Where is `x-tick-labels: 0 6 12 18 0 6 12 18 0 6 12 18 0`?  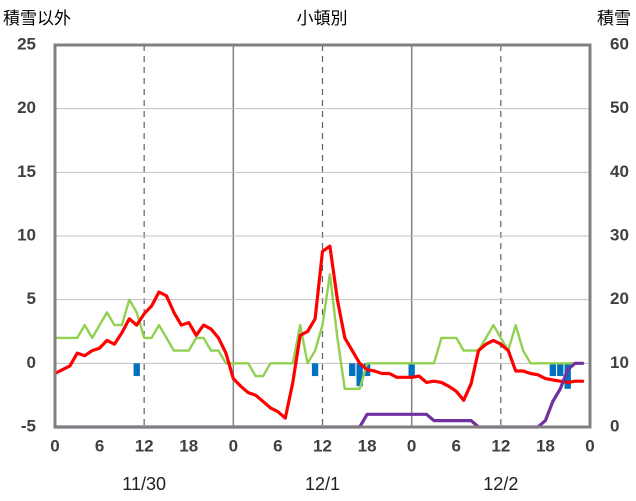 x-tick-labels: 0 6 12 18 0 6 12 18 0 6 12 18 0 is located at coordinates (322, 445).